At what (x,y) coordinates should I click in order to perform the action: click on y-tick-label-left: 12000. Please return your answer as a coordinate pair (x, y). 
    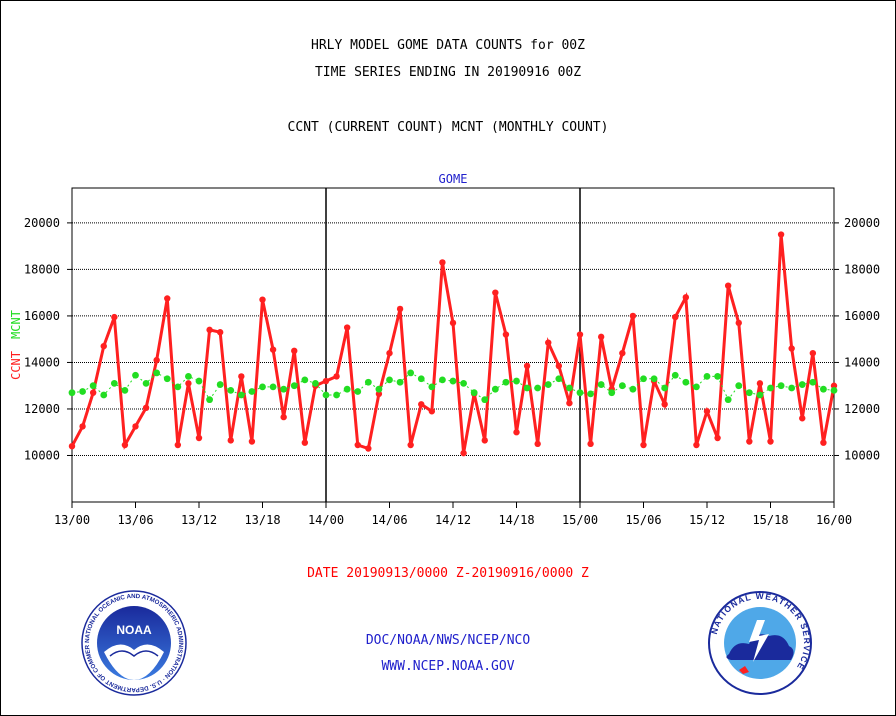
    Looking at the image, I should click on (42, 409).